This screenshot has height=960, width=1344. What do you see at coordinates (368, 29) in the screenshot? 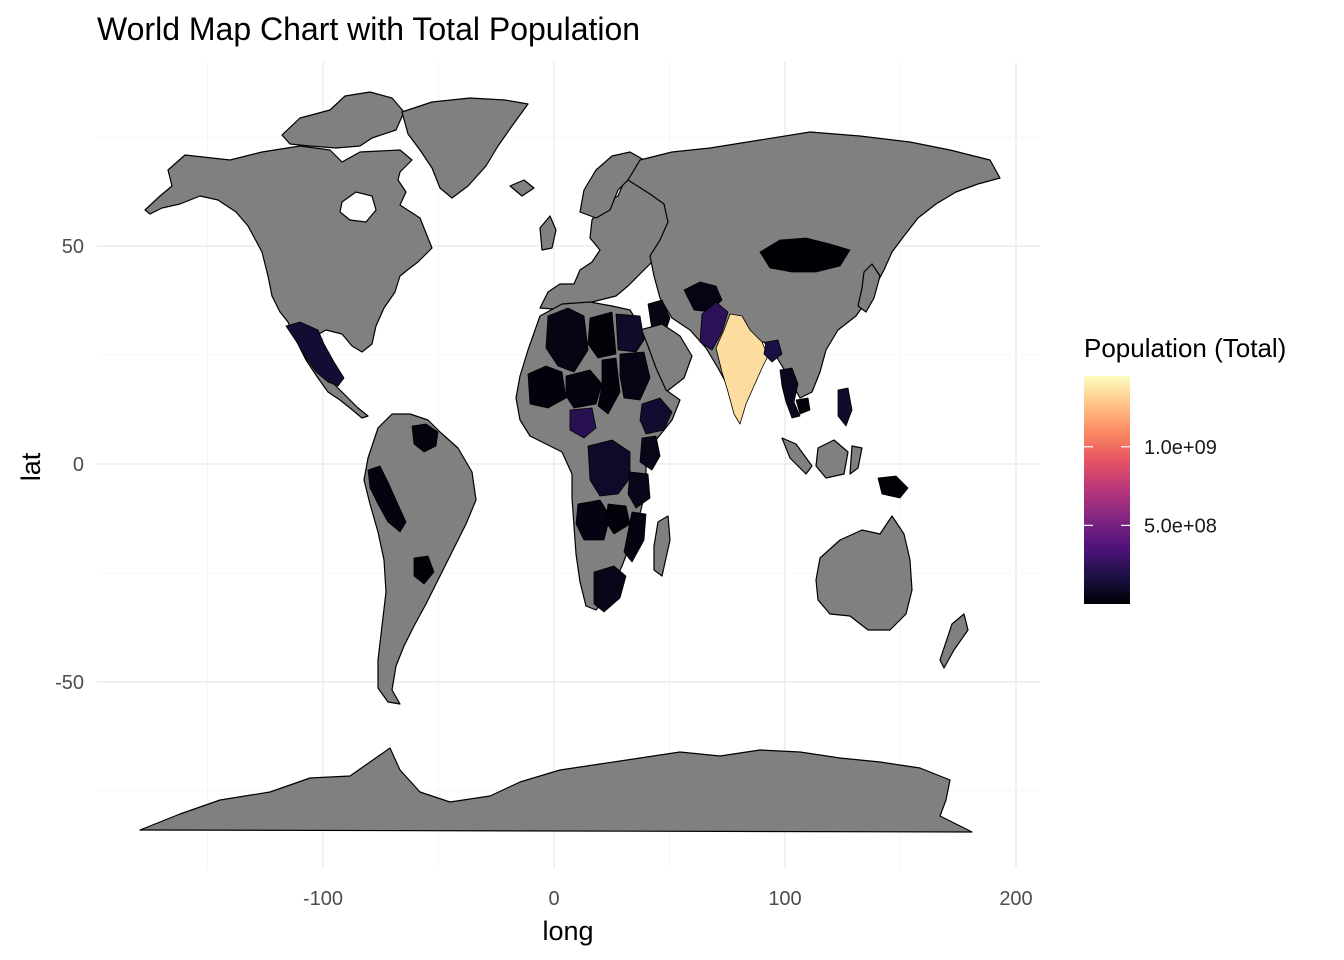
I see `chart-title: World Map Chart with Total Population` at bounding box center [368, 29].